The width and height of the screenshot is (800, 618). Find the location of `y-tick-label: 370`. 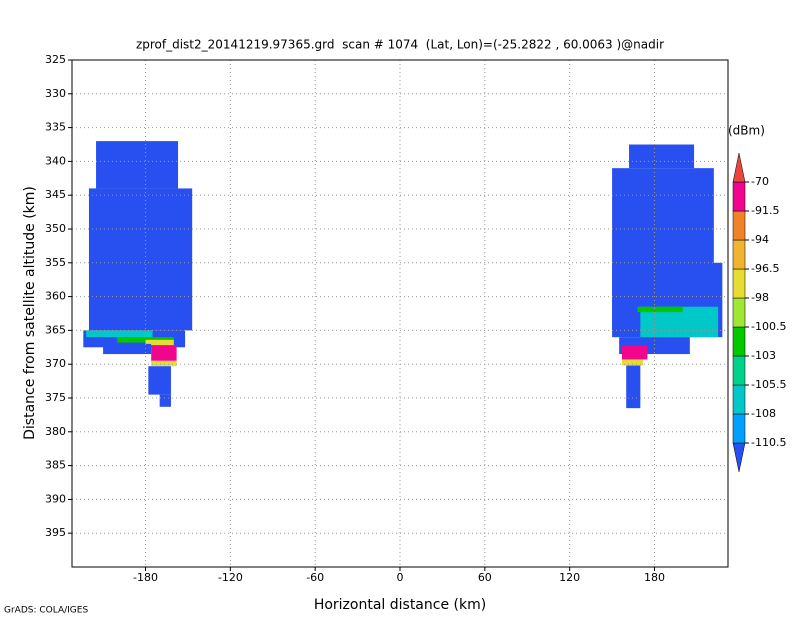

y-tick-label: 370 is located at coordinates (55, 363).